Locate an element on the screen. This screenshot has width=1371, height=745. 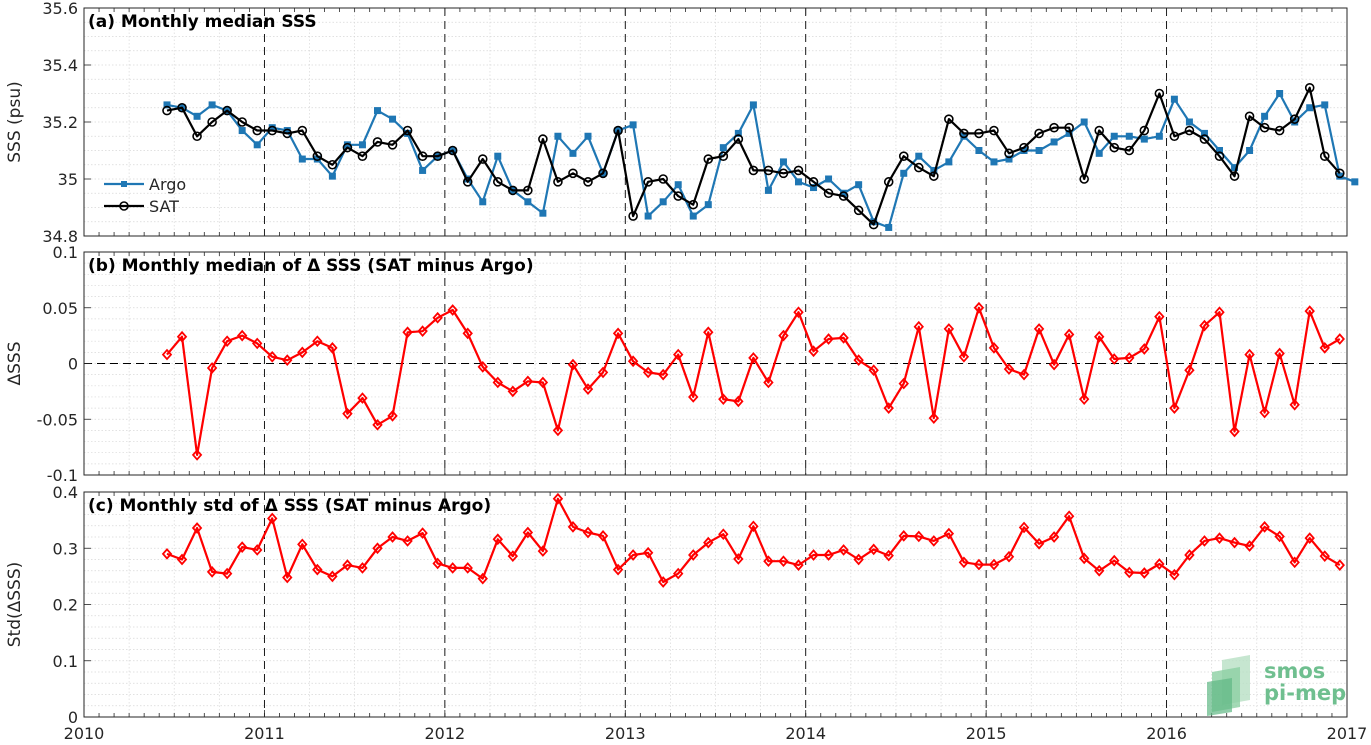
y-axis-label-delta: ΔSSS is located at coordinates (15, 363).